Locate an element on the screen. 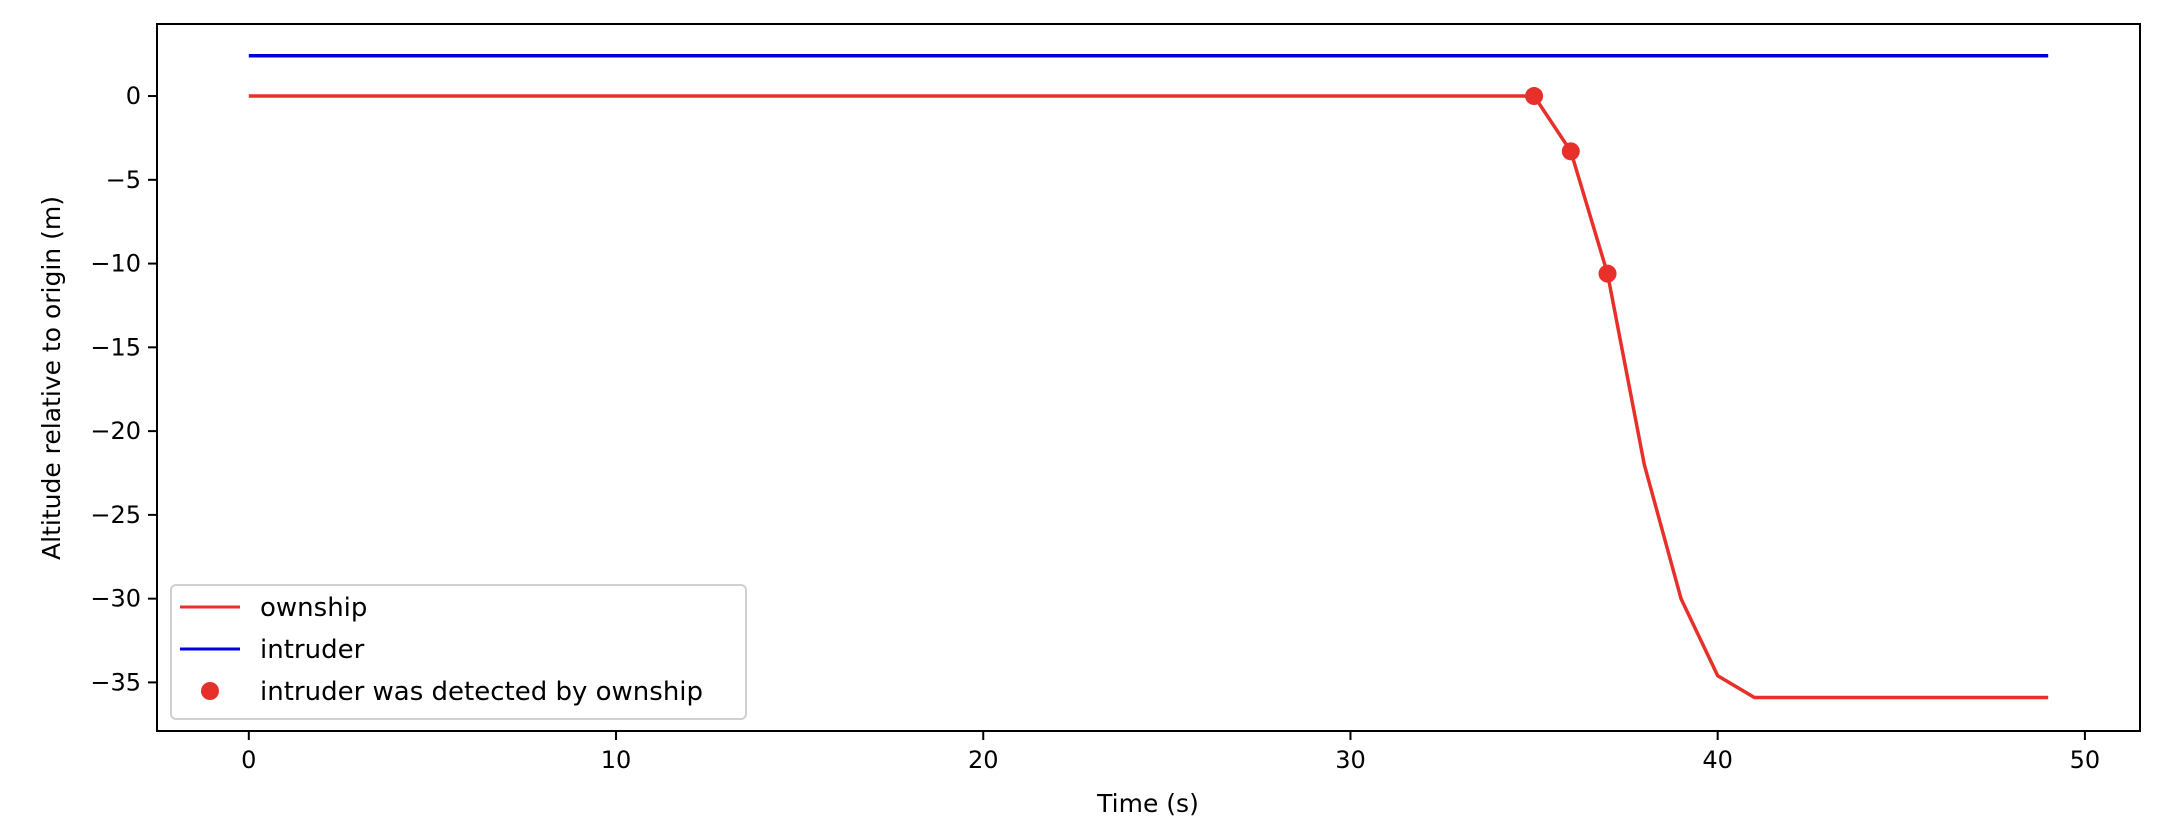  y-tick-label: −30 is located at coordinates (115, 599).